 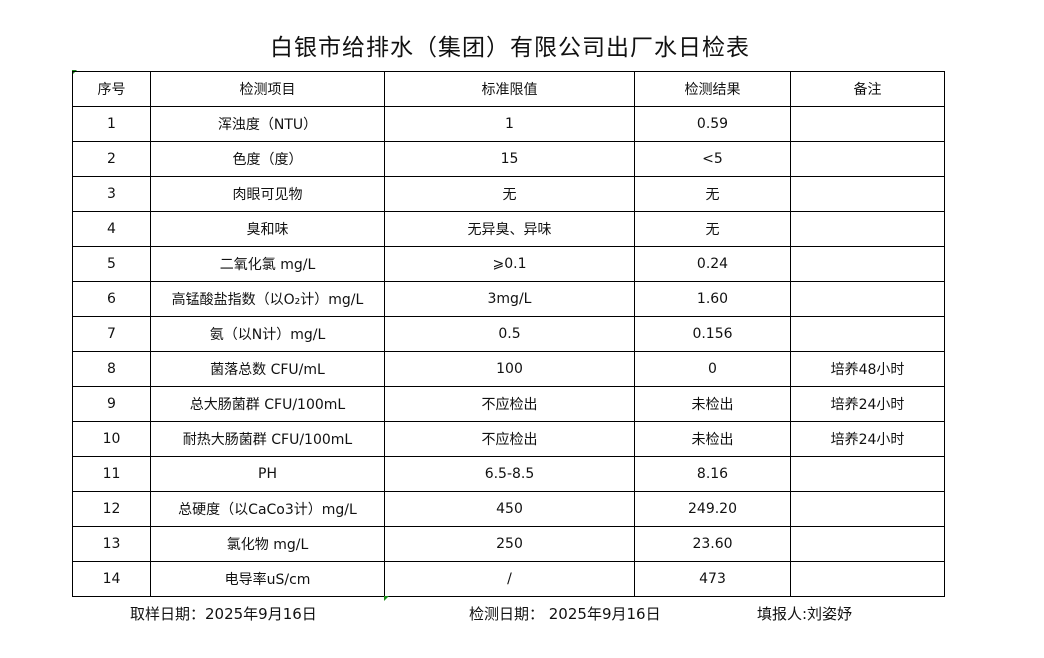 I want to click on cell-item: 菌落总数 CFU/mL, so click(x=267, y=369).